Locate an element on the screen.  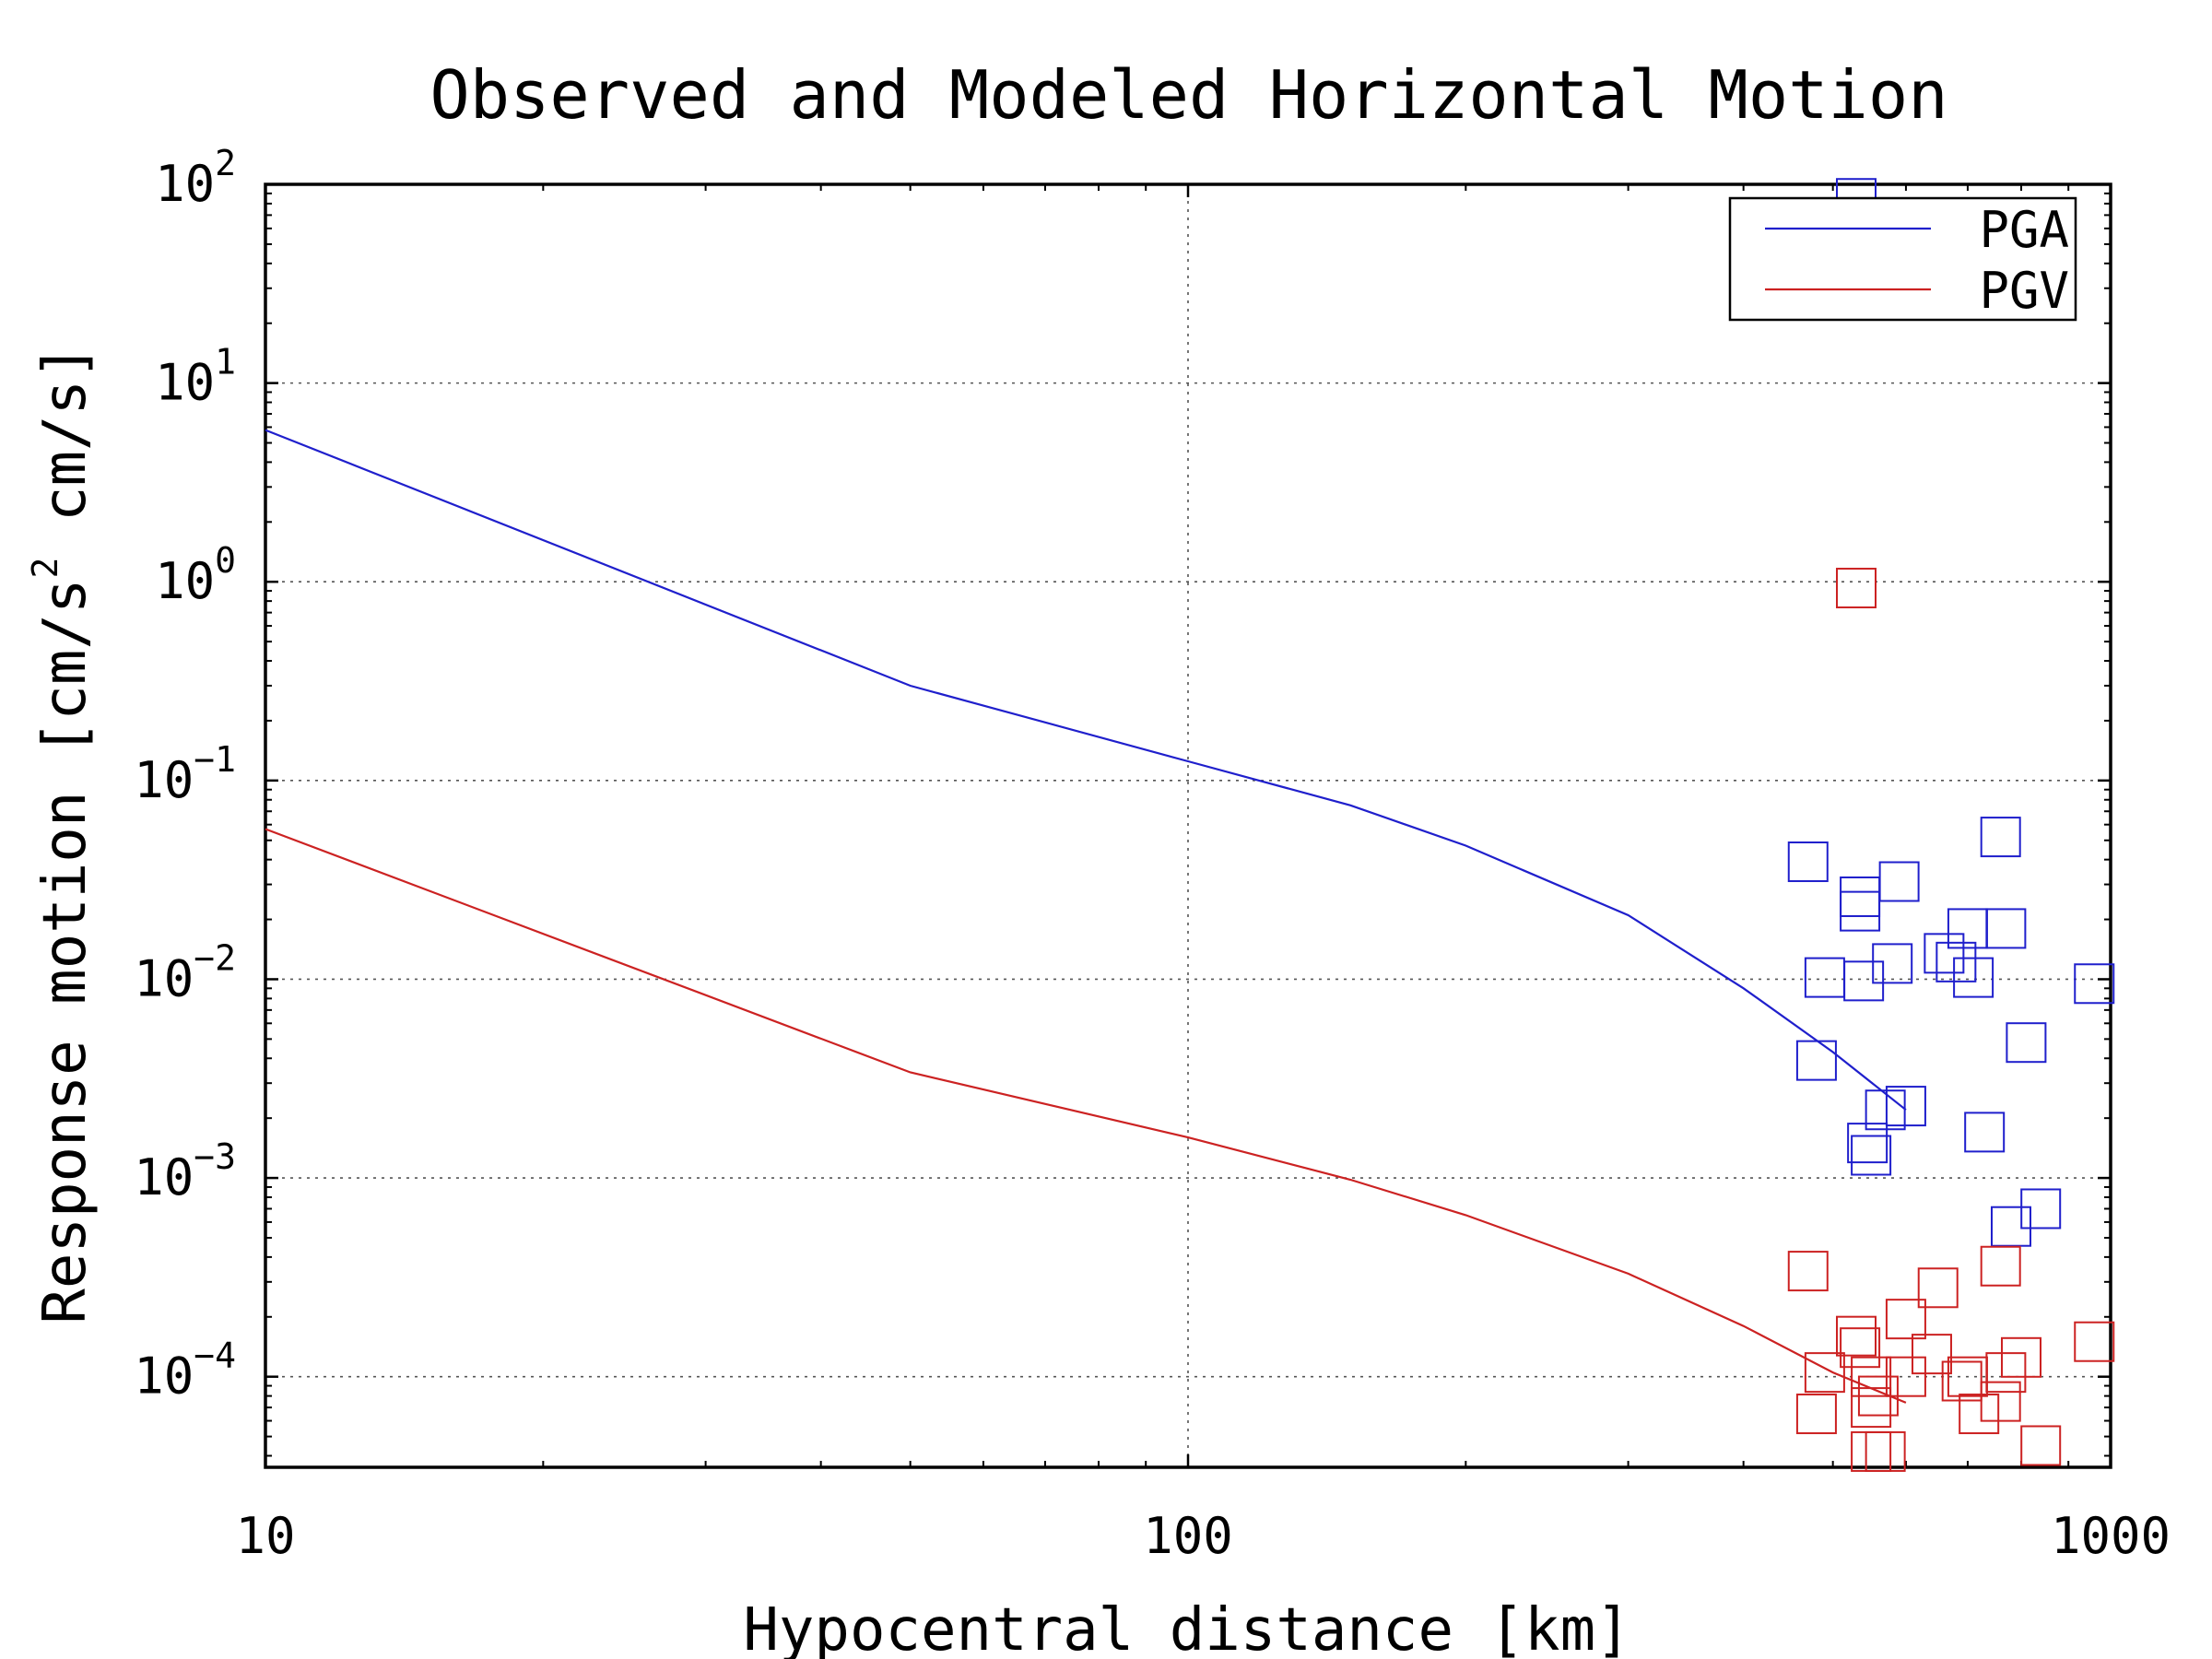
chart-title: Observed and Modeled Horizontal Motion is located at coordinates (1188, 95).